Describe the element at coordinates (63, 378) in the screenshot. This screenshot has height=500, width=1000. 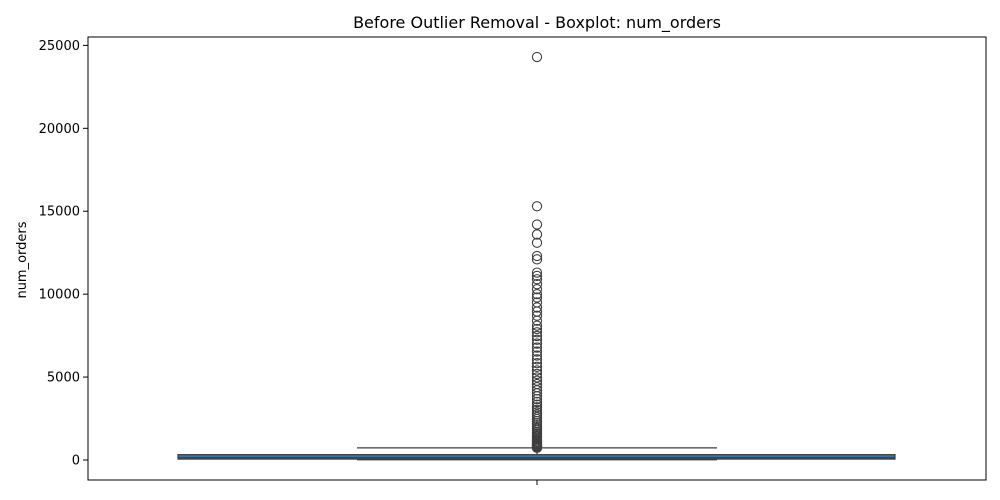
I see `y-tick-label: 5000` at that location.